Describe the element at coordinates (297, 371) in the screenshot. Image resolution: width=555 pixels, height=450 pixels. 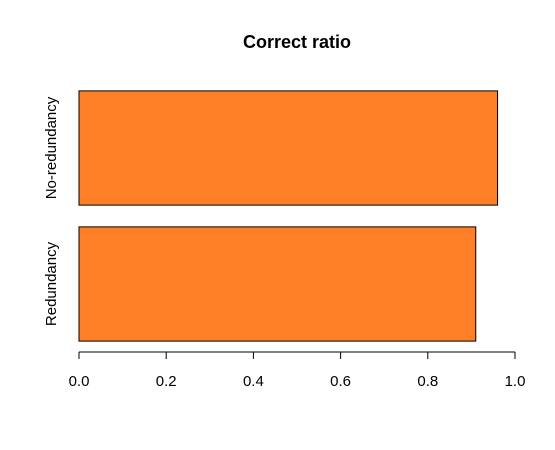
I see `x-axis: 0.0 0.2 0.4 0.6 0.8 1.0` at that location.